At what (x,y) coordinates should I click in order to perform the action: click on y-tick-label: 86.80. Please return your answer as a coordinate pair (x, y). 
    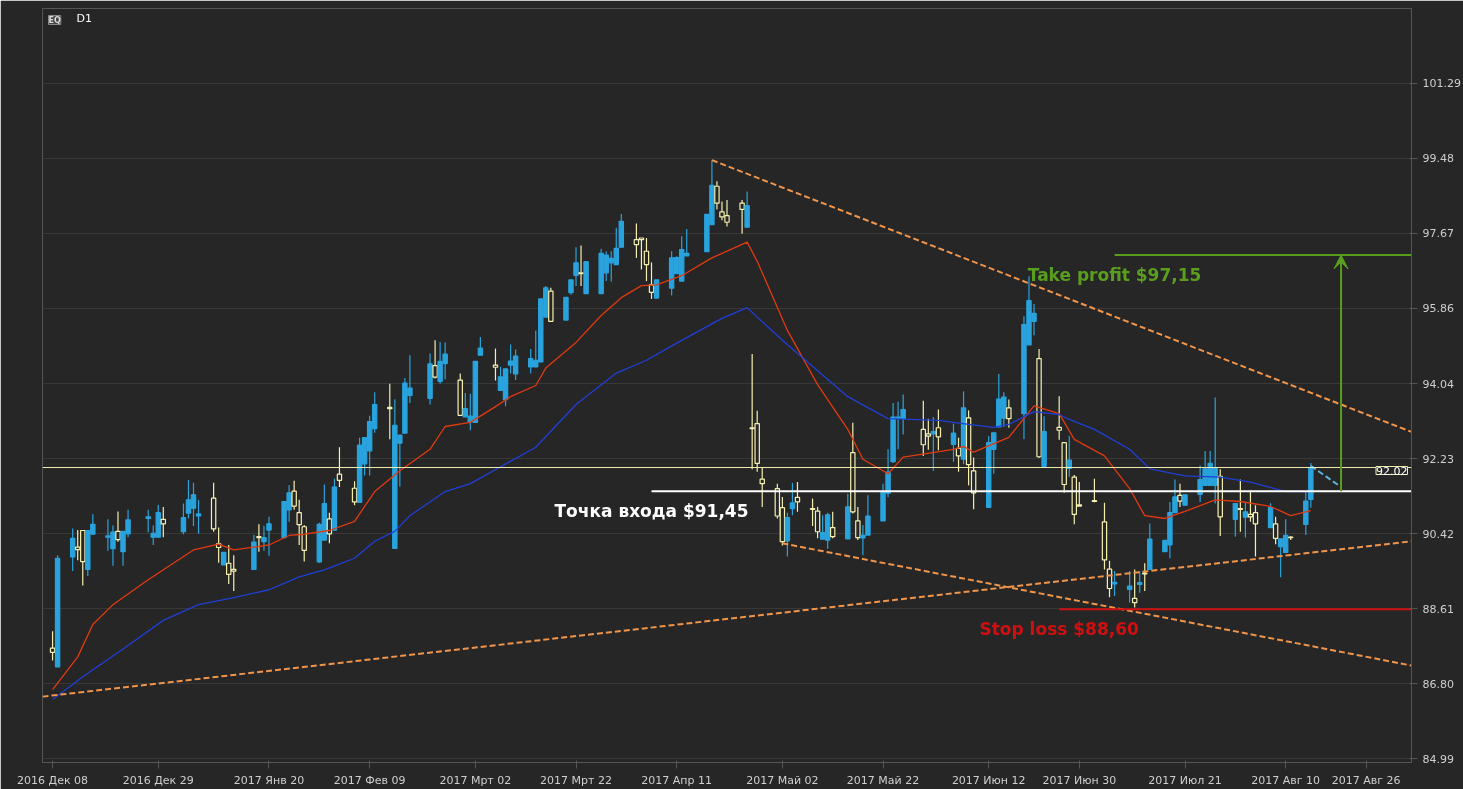
    Looking at the image, I should click on (1438, 684).